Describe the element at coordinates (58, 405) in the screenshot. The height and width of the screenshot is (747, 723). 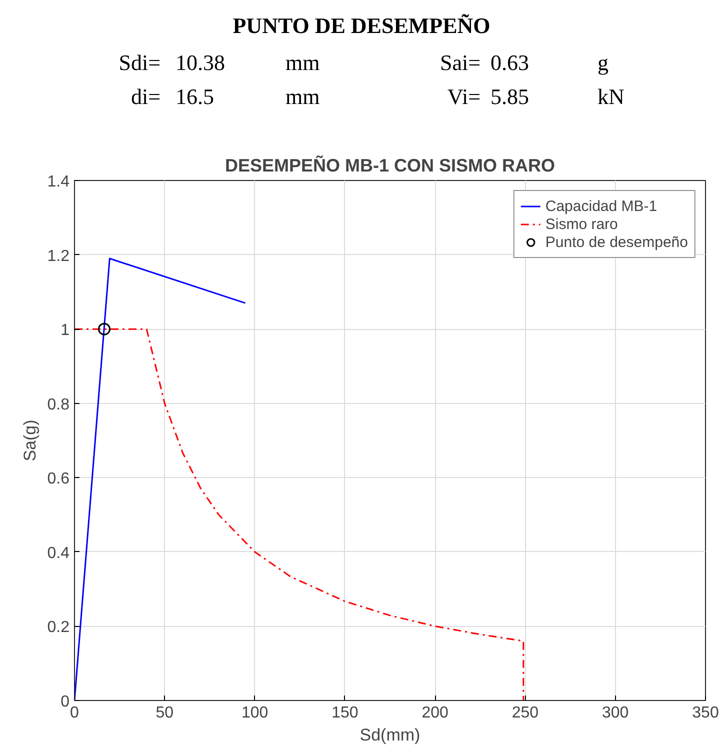
I see `y-tick-label: 0.8` at that location.